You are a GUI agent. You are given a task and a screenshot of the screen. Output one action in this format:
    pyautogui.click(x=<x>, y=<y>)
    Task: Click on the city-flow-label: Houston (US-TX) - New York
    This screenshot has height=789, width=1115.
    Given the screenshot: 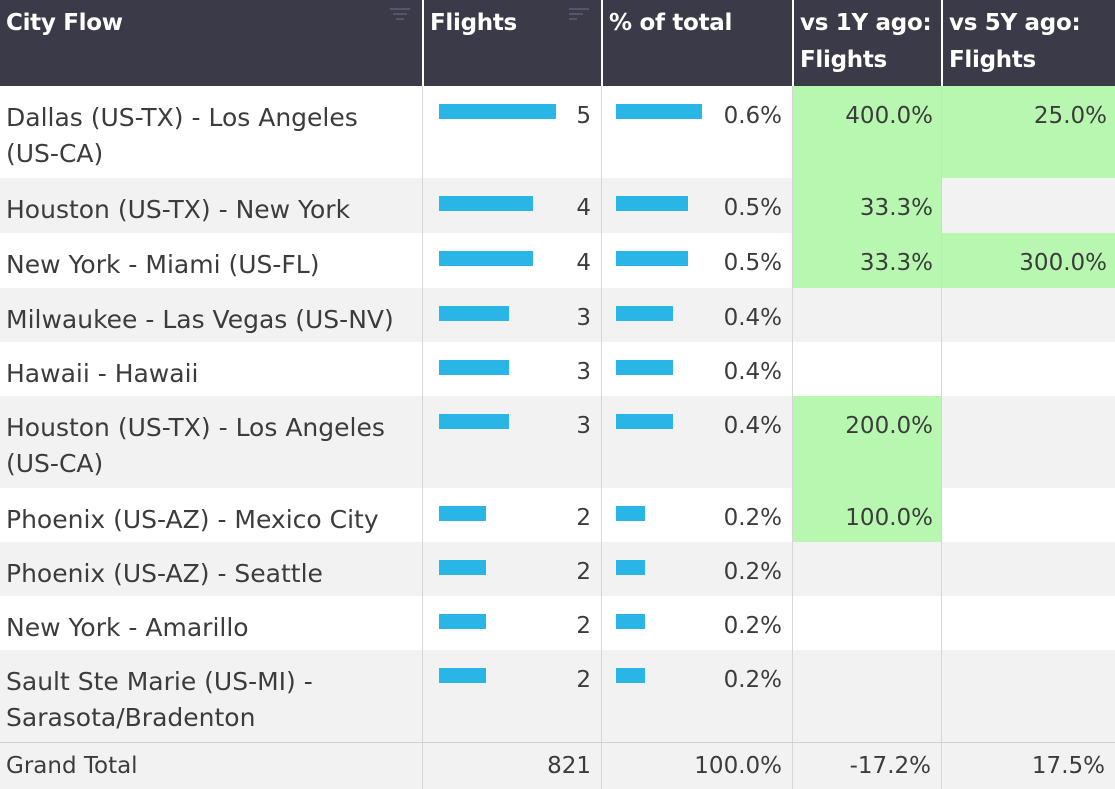 What is the action you would take?
    pyautogui.click(x=178, y=209)
    